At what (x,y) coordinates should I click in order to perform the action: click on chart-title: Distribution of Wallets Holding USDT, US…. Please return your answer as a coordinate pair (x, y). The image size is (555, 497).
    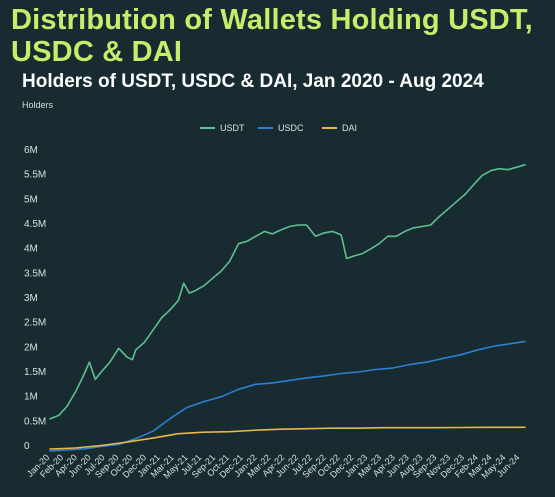
    Looking at the image, I should click on (272, 36).